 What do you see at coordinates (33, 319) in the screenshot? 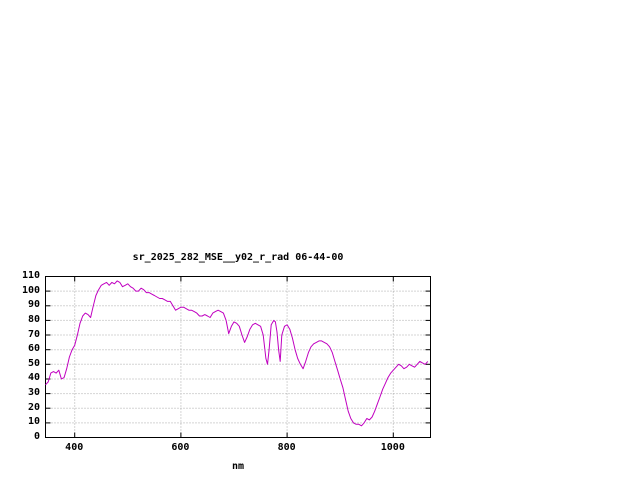
I see `y-tick-label: 80` at bounding box center [33, 319].